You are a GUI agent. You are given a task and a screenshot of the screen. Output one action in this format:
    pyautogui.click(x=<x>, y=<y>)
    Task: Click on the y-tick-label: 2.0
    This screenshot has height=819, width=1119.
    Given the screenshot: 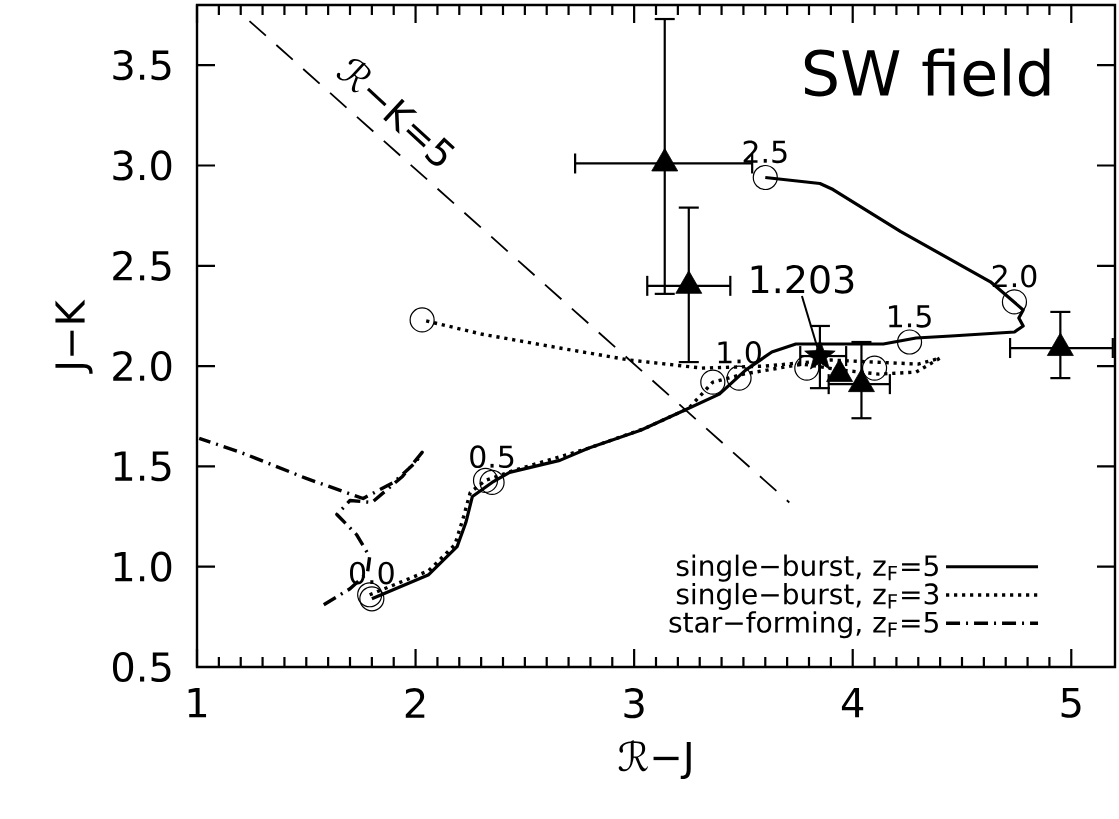 What is the action you would take?
    pyautogui.click(x=142, y=366)
    